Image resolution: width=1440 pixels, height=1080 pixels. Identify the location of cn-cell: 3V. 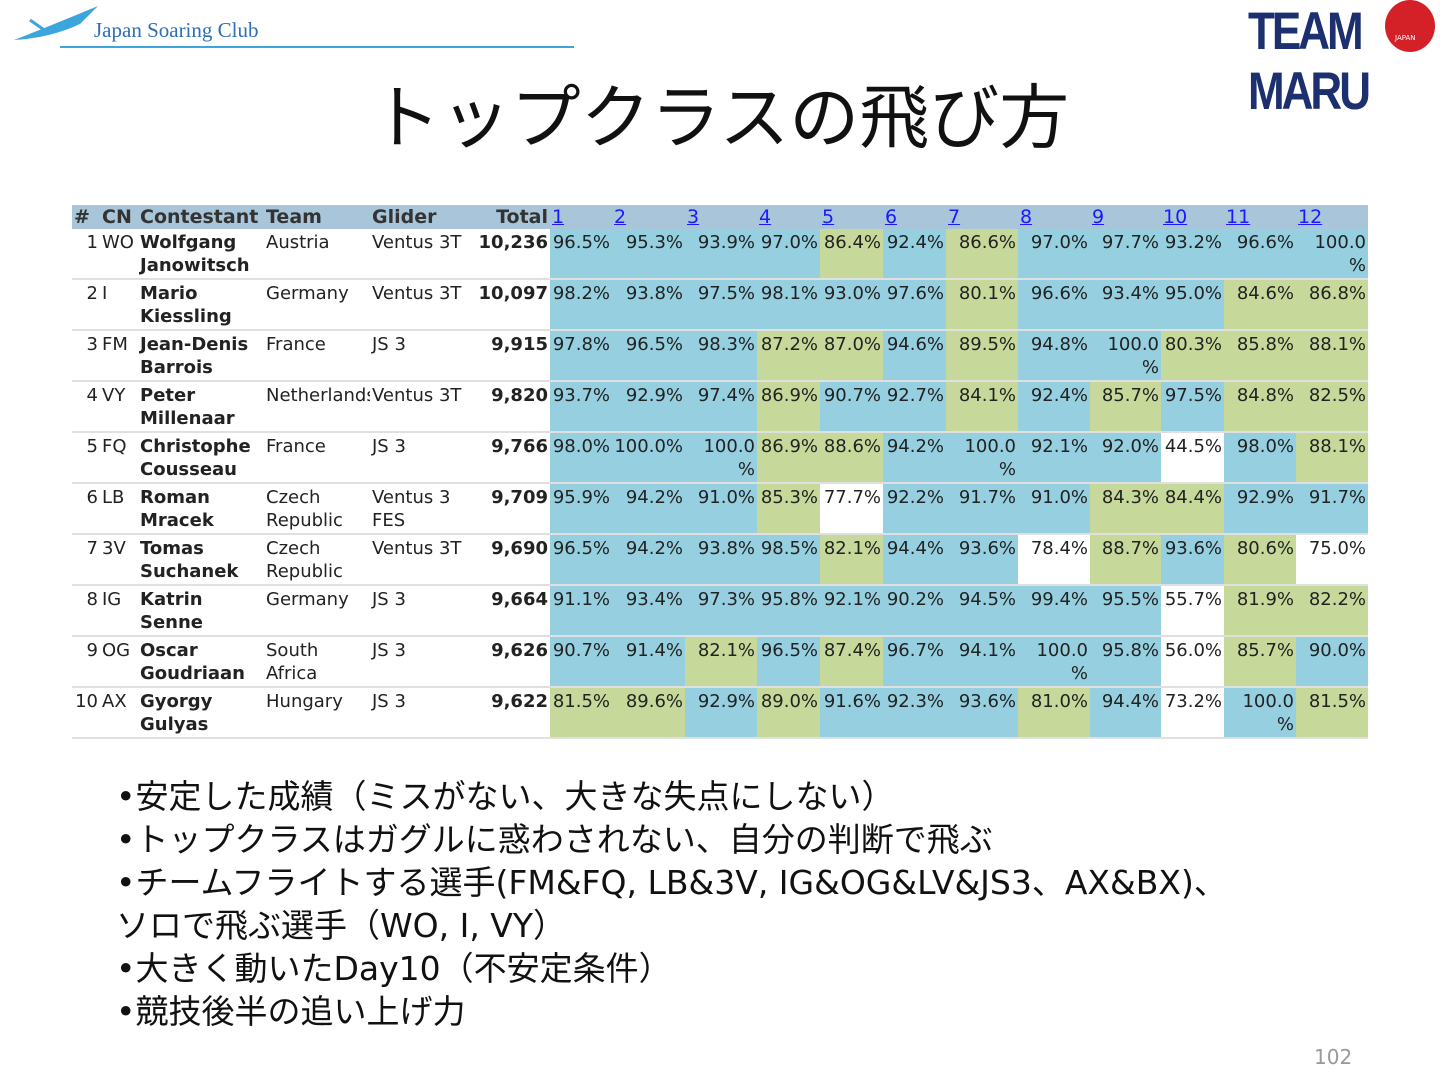
(119, 560).